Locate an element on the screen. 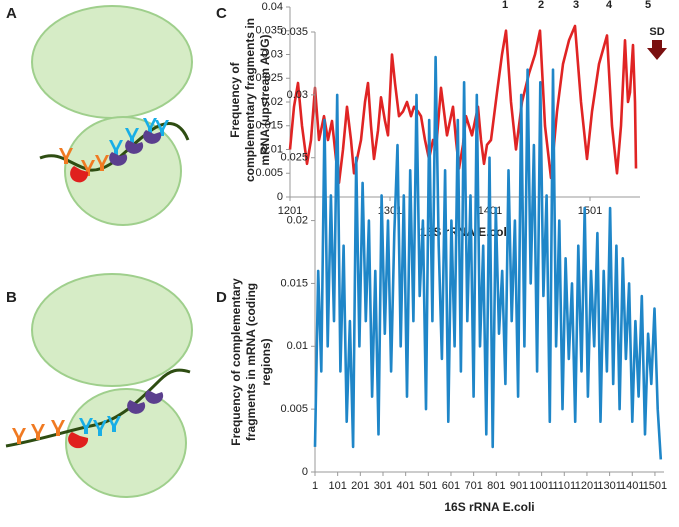 This screenshot has height=527, width=679. x-tick-label: 401 is located at coordinates (405, 486).